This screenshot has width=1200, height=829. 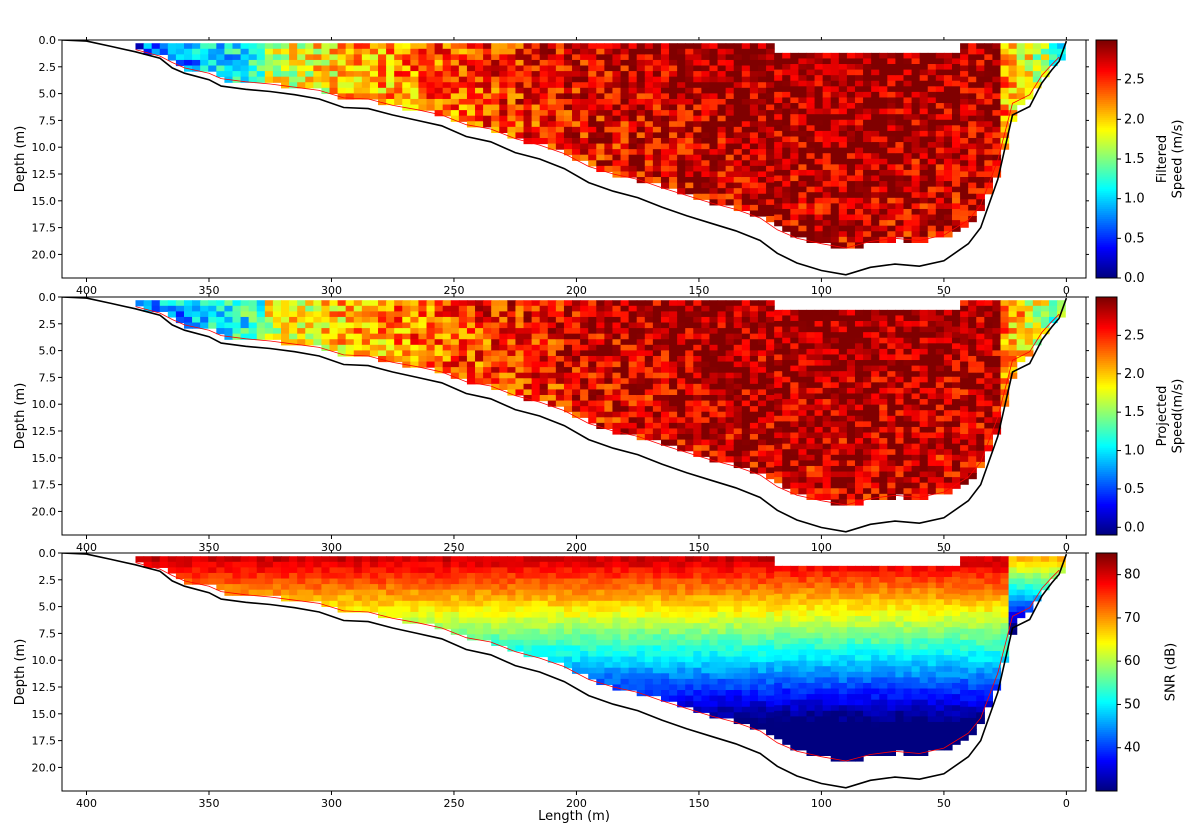 I want to click on y-tick-label: 5.0, so click(x=48, y=351).